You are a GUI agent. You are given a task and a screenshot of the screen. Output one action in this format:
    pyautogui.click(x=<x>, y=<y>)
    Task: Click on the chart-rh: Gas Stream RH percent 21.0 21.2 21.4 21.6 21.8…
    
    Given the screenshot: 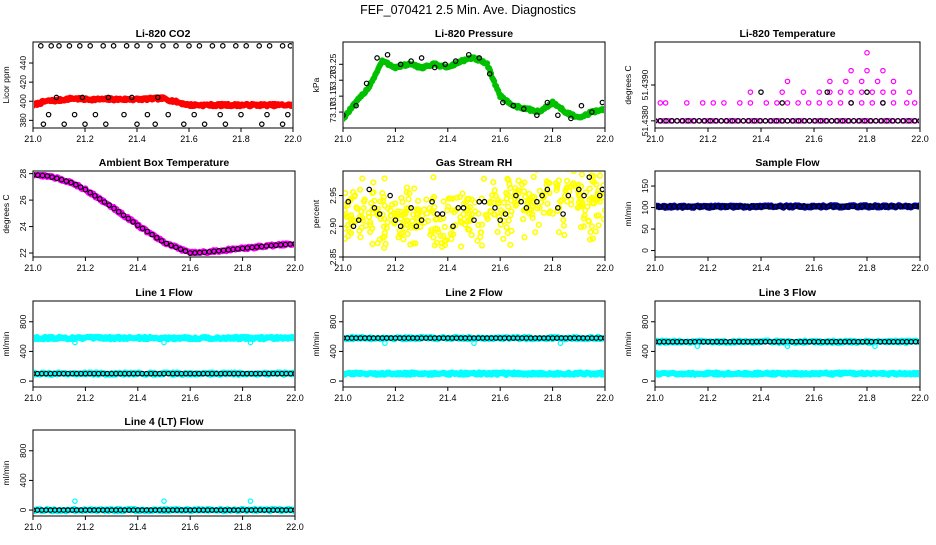 What is the action you would take?
    pyautogui.click(x=462, y=215)
    